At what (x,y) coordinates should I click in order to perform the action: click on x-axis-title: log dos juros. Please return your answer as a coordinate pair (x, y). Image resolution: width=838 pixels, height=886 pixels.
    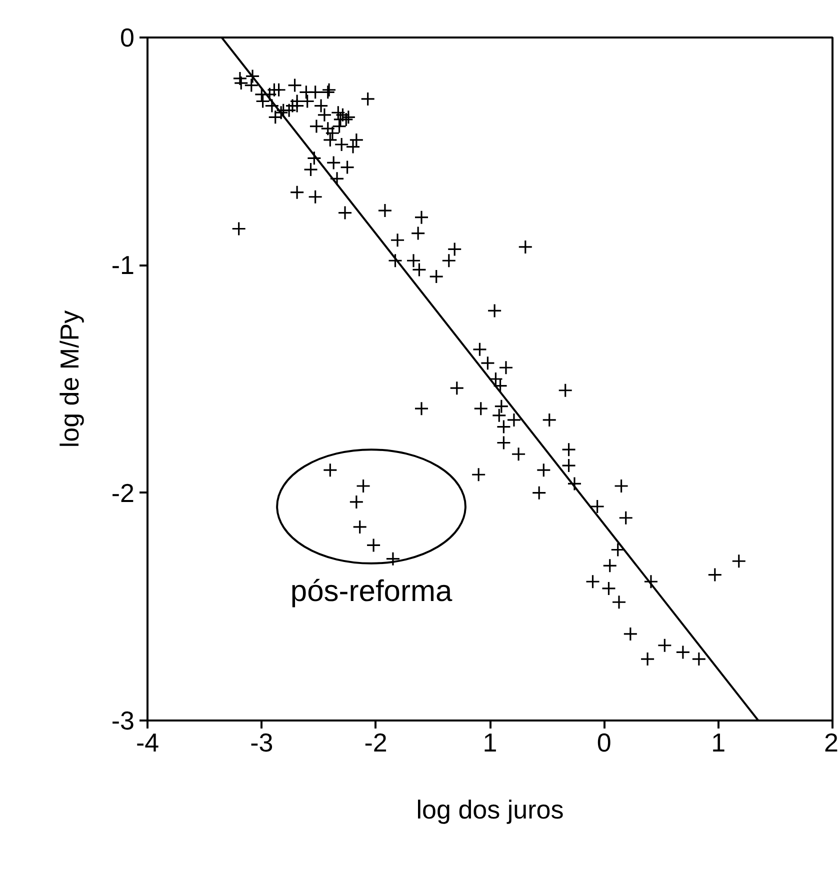
    Looking at the image, I should click on (490, 809).